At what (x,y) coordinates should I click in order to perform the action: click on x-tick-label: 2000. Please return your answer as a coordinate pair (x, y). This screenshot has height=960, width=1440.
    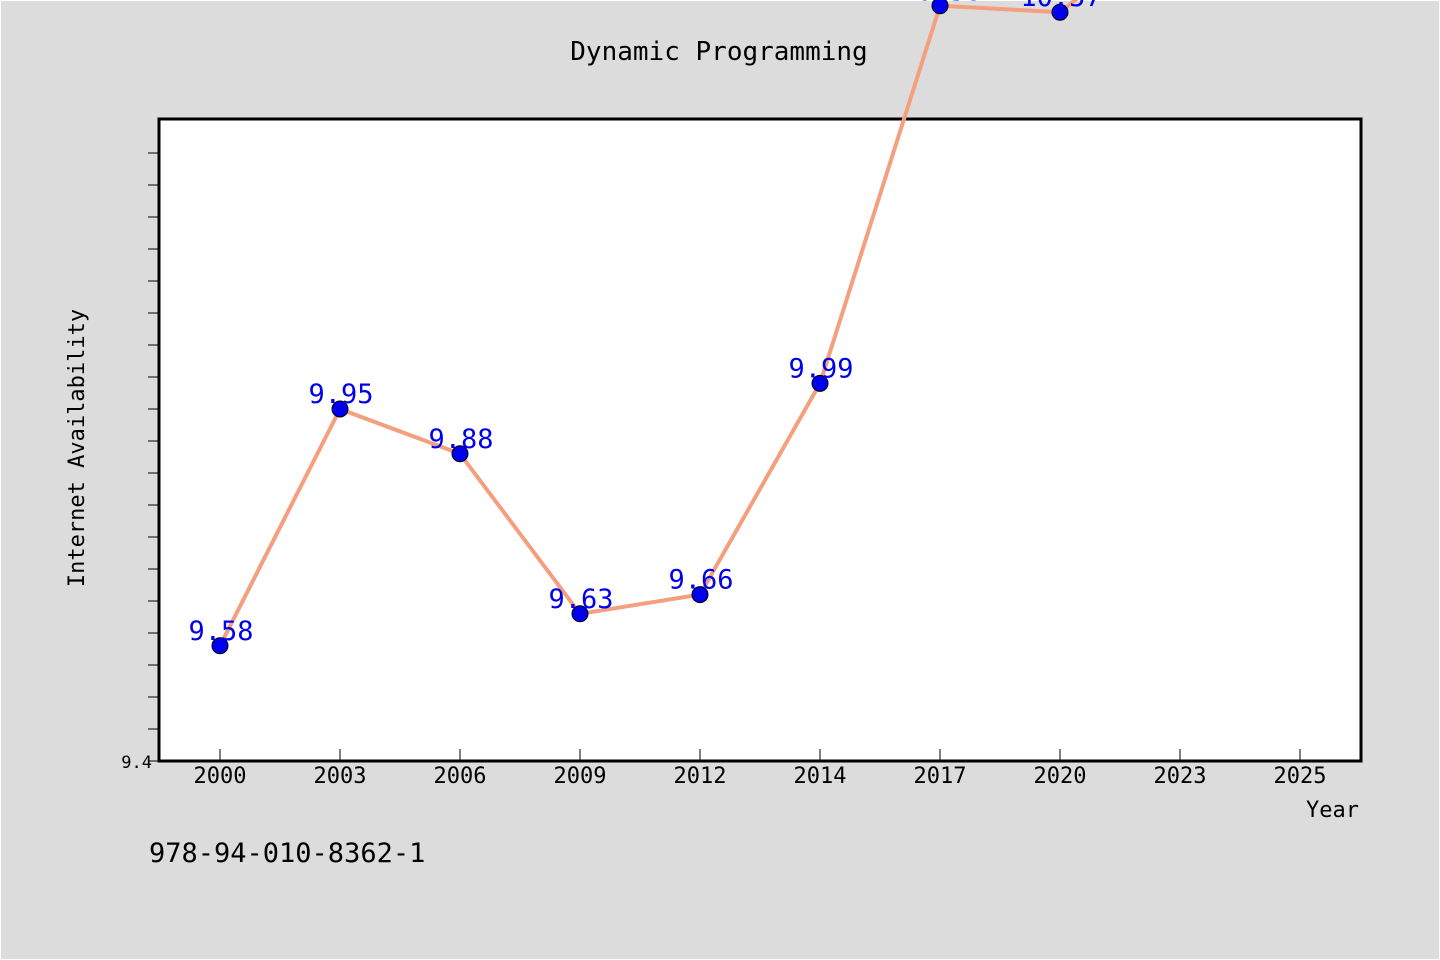
    Looking at the image, I should click on (220, 776).